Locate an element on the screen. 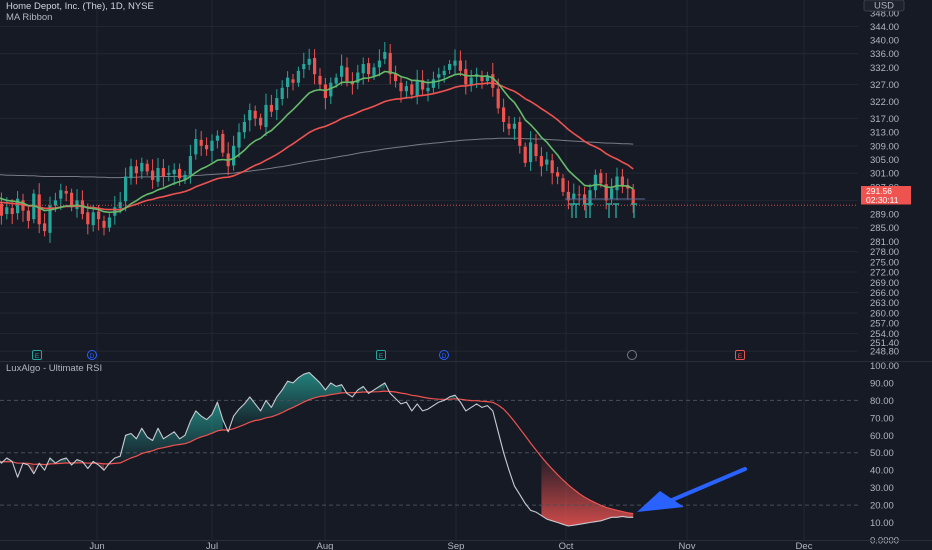 The image size is (932, 550). price-tick-label: 313.00 is located at coordinates (884, 133).